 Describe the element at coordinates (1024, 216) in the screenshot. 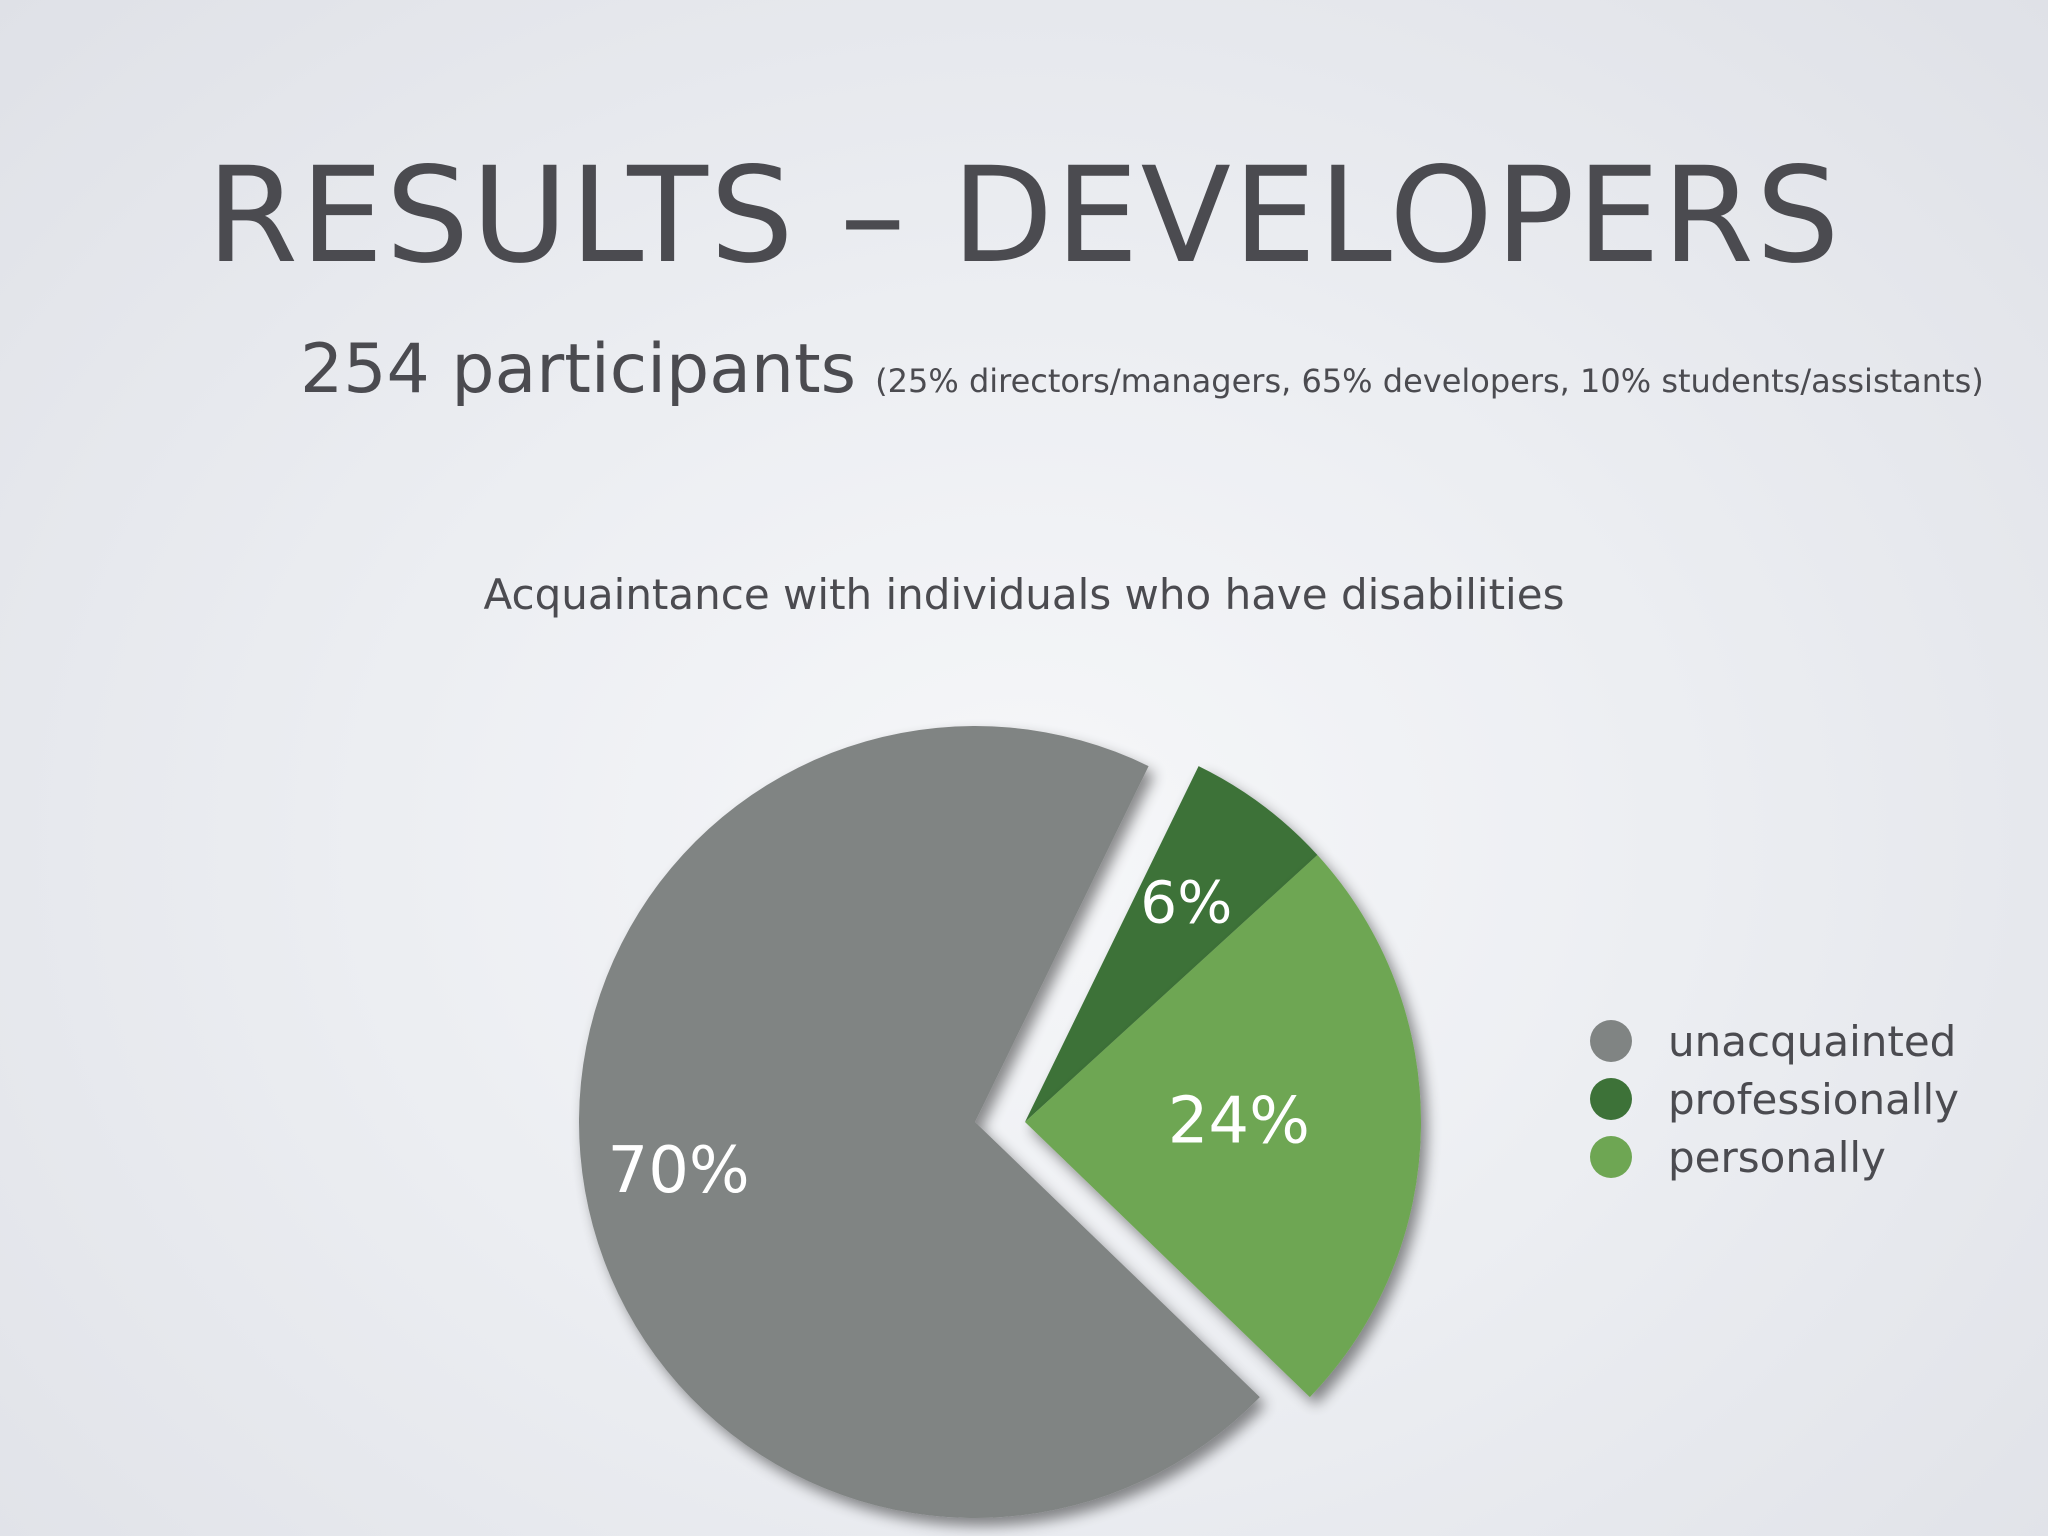

I see `slide-title: RESULTS – DEVELOPERS` at that location.